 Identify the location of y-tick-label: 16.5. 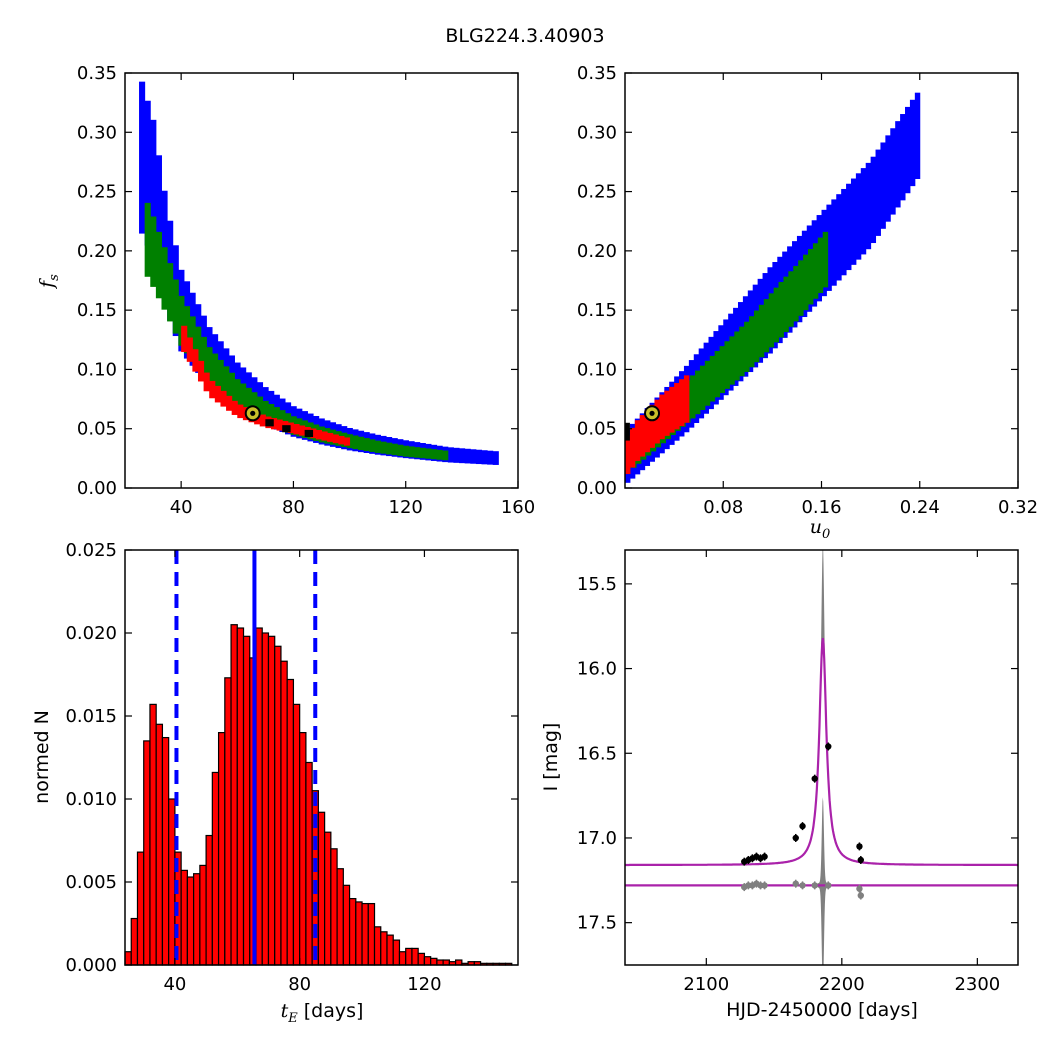
(597, 753).